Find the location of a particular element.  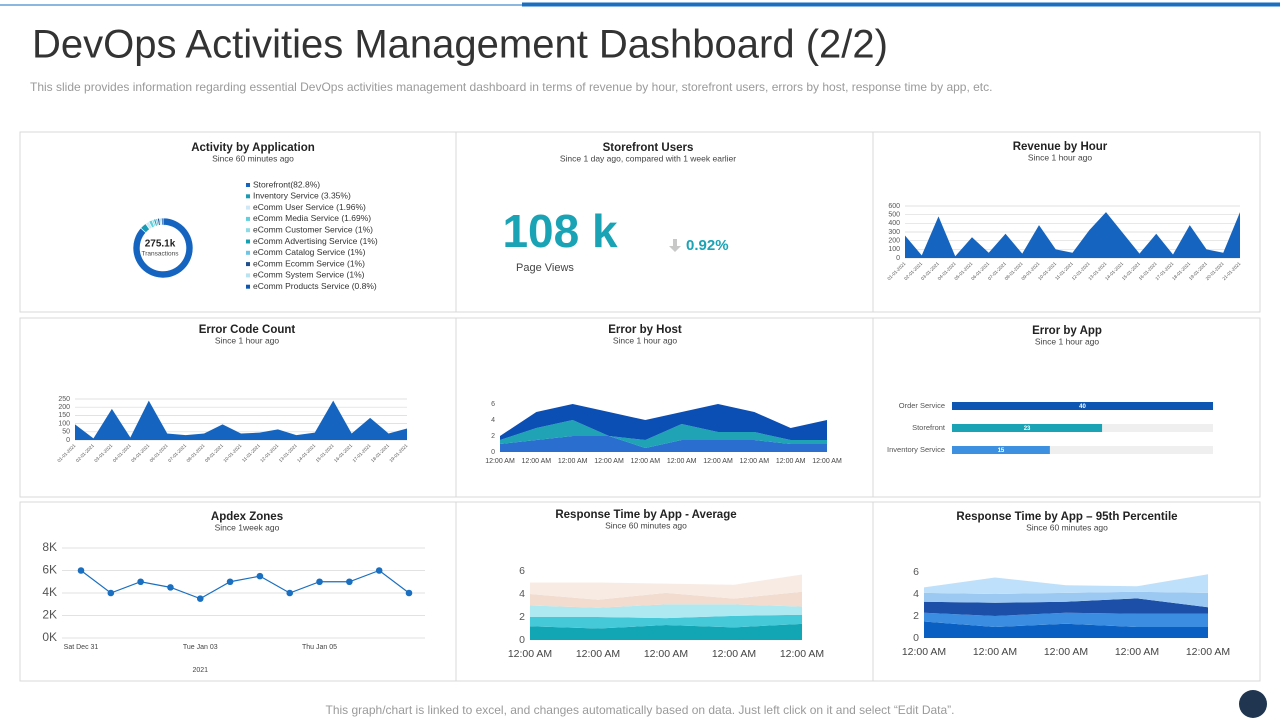

legend-label: eComm Customer Service (1%) is located at coordinates (313, 229).